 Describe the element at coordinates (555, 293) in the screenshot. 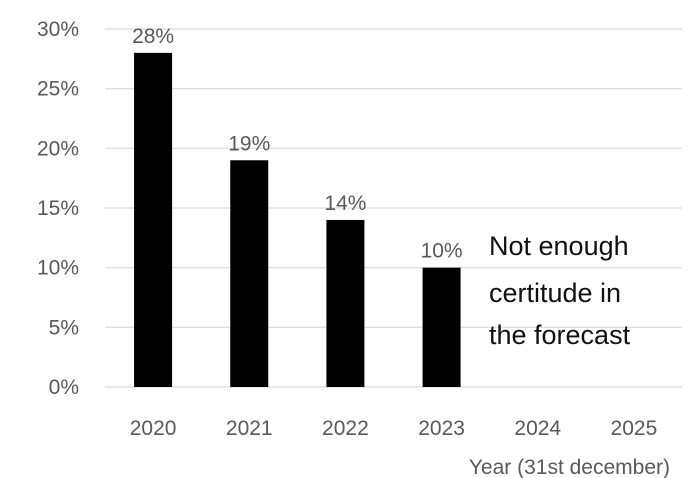

I see `annotation-line: certitude in` at that location.